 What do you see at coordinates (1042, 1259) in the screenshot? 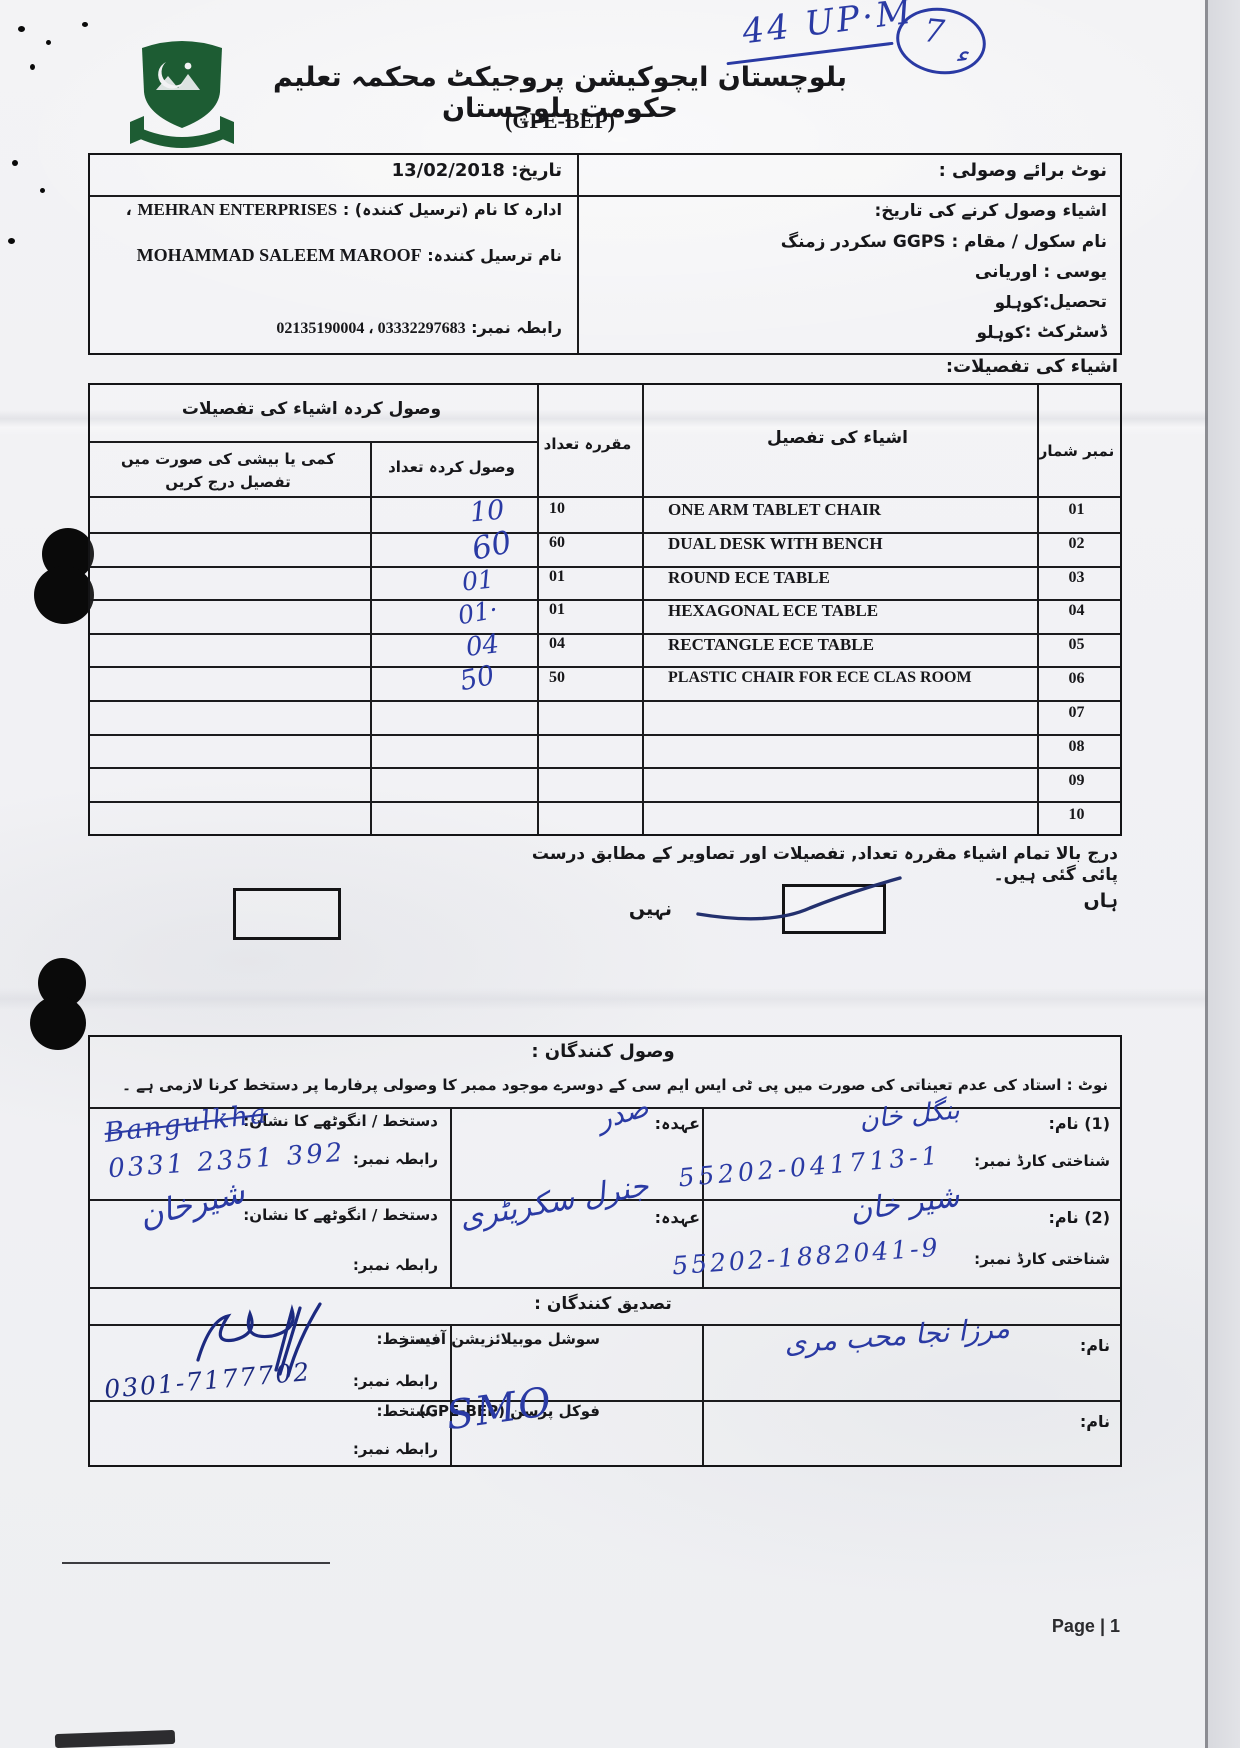
I see `receiver2-cnic-label: شناختی کارڈ نمبر:` at bounding box center [1042, 1259].